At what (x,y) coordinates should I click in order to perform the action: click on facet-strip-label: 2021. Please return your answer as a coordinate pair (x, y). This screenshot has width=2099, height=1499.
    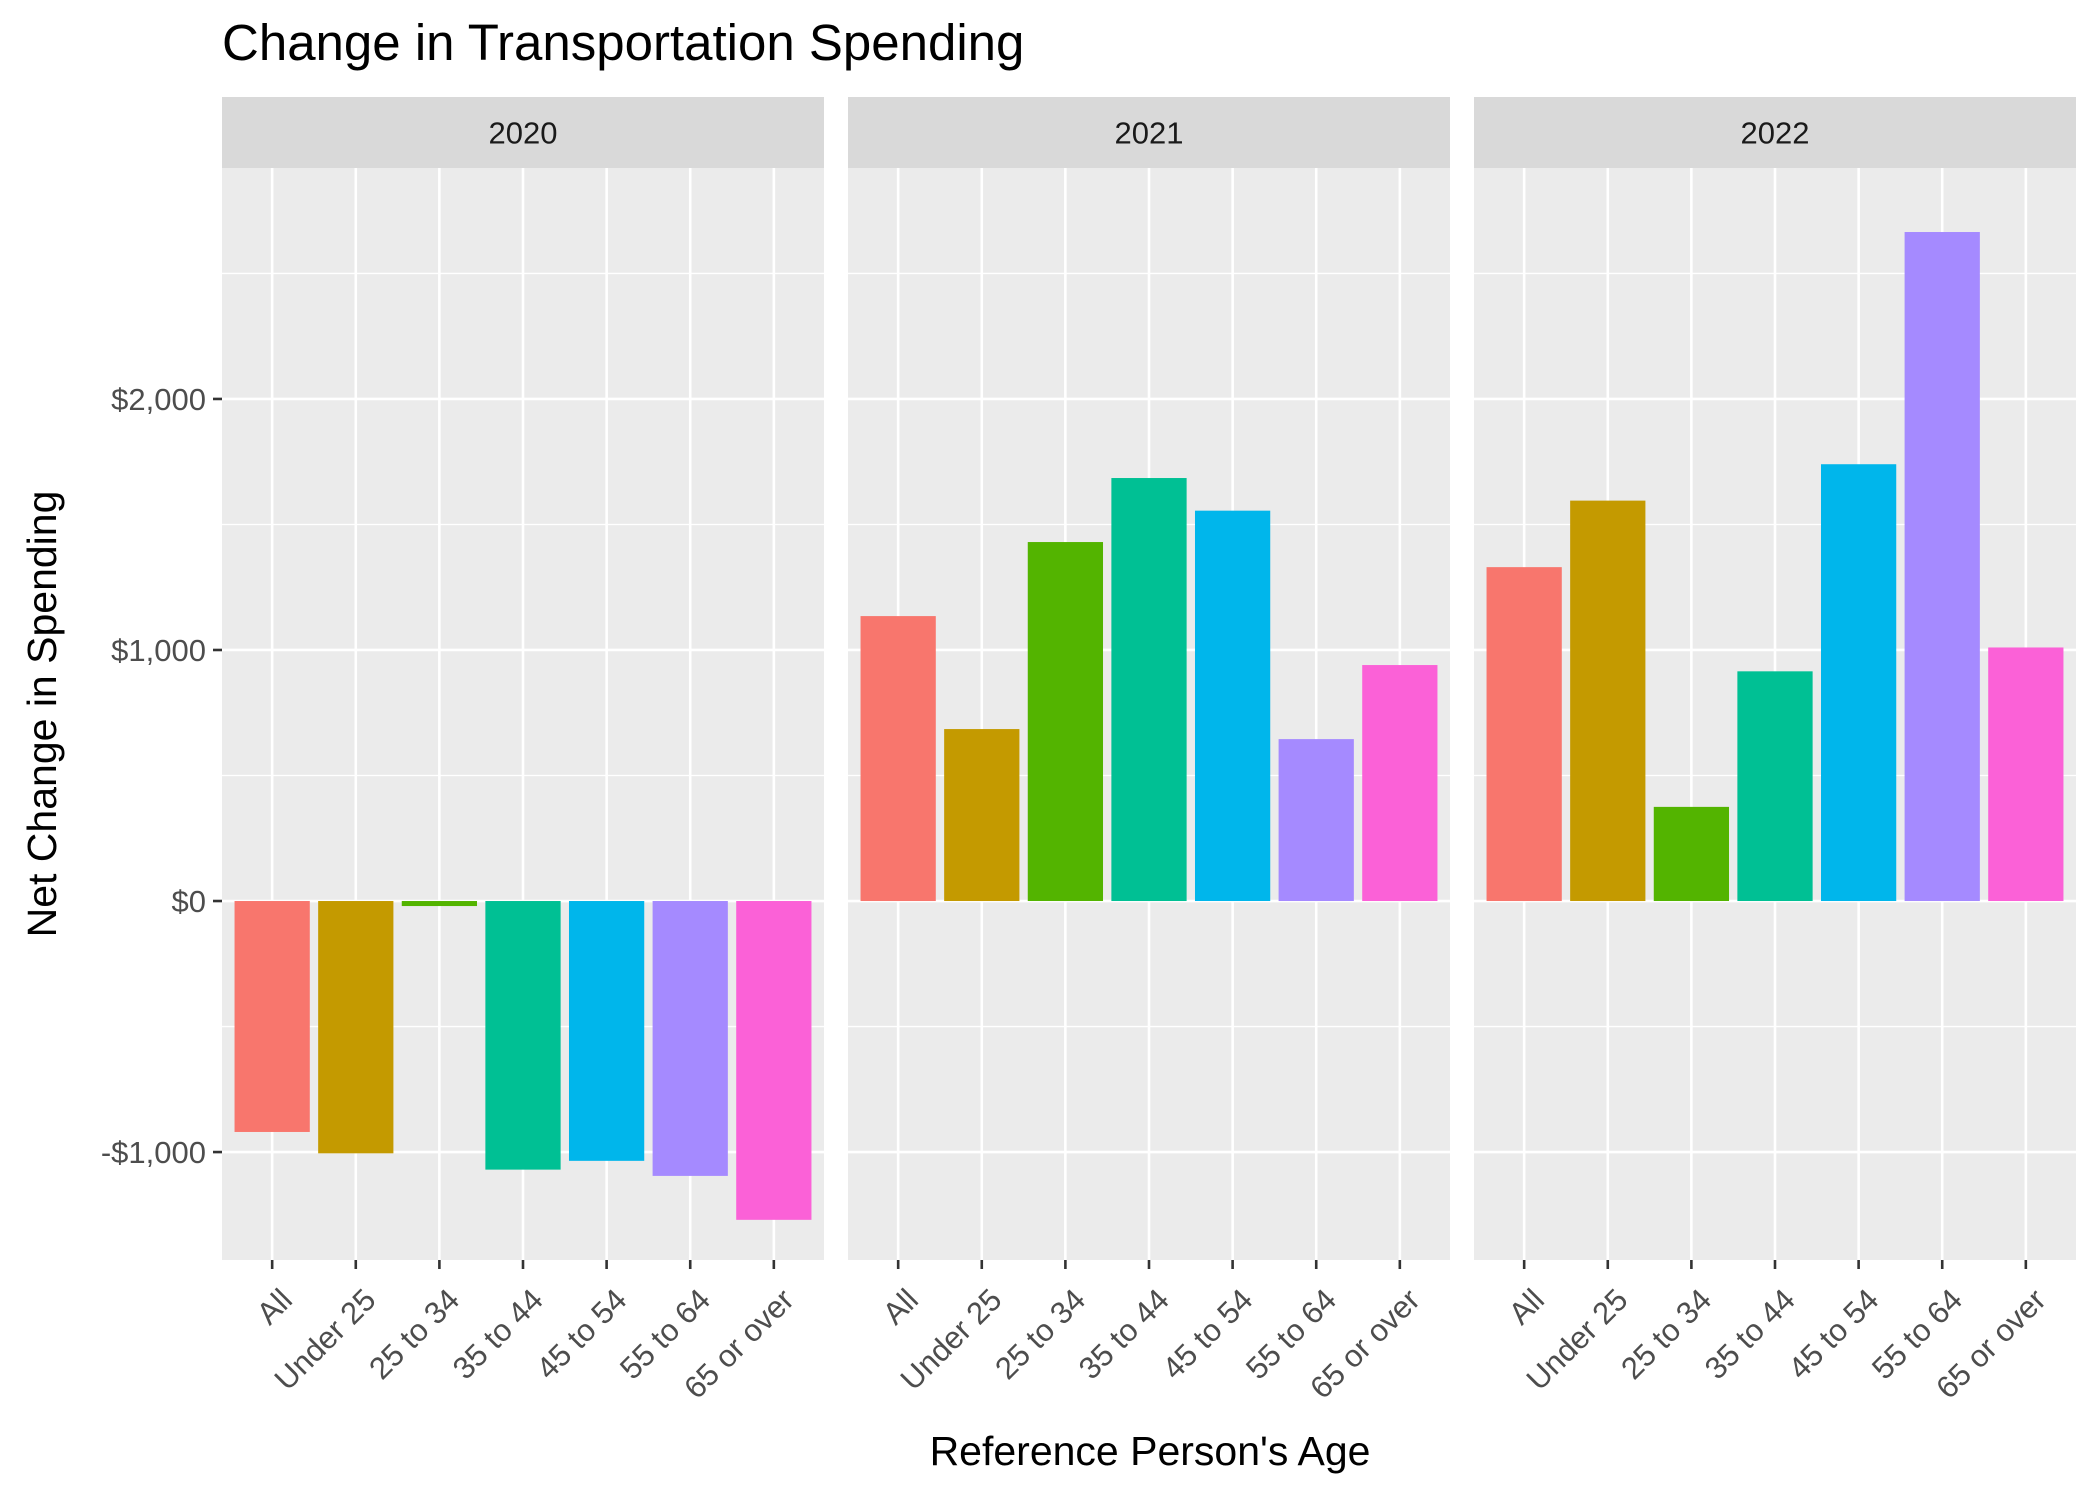
    Looking at the image, I should click on (1149, 133).